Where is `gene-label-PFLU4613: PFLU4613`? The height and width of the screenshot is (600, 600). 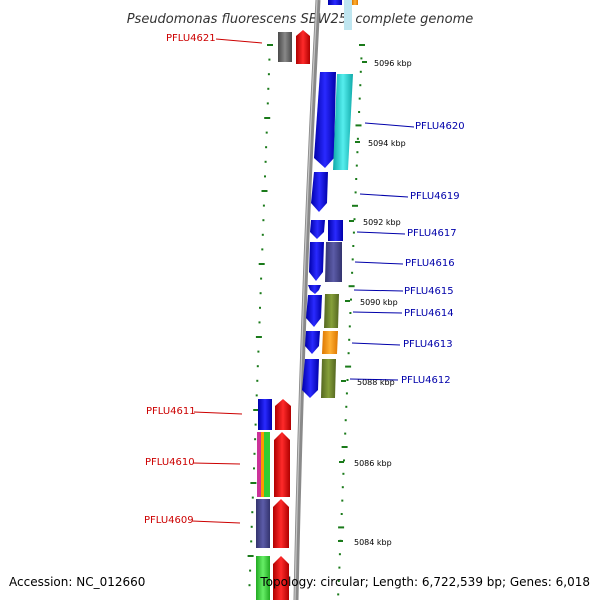 gene-label-PFLU4613: PFLU4613 is located at coordinates (428, 344).